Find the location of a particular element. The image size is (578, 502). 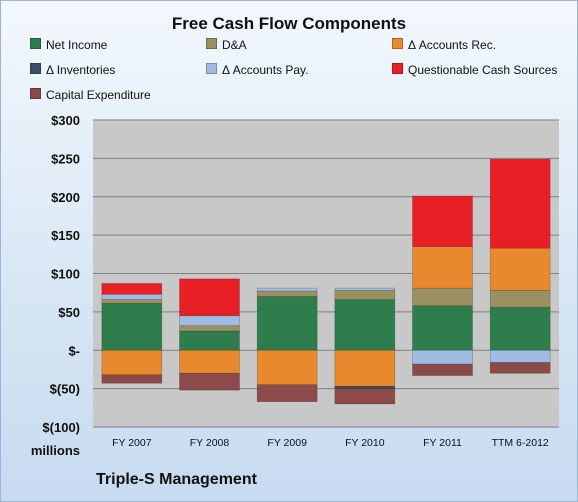

y-tick-label: $100 is located at coordinates (65, 274).